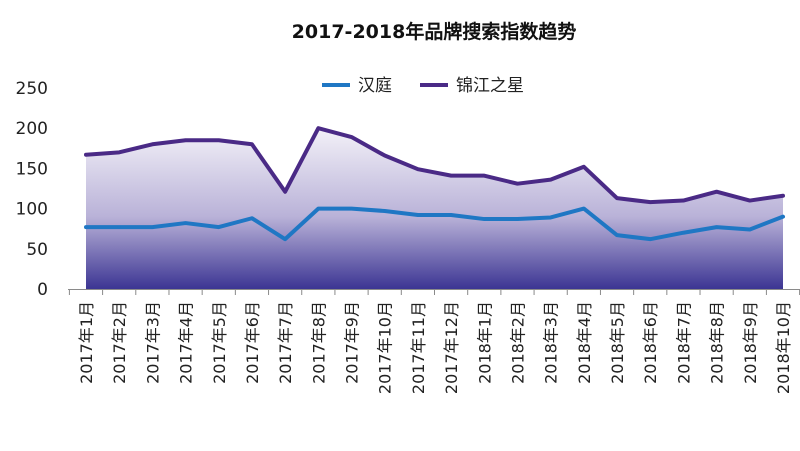 This screenshot has width=800, height=451. I want to click on y-tick-label: 0, so click(42, 290).